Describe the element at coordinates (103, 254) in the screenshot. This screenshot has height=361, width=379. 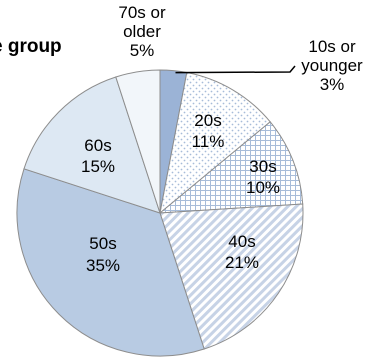
I see `slice-50s-label: 50s 35%` at that location.